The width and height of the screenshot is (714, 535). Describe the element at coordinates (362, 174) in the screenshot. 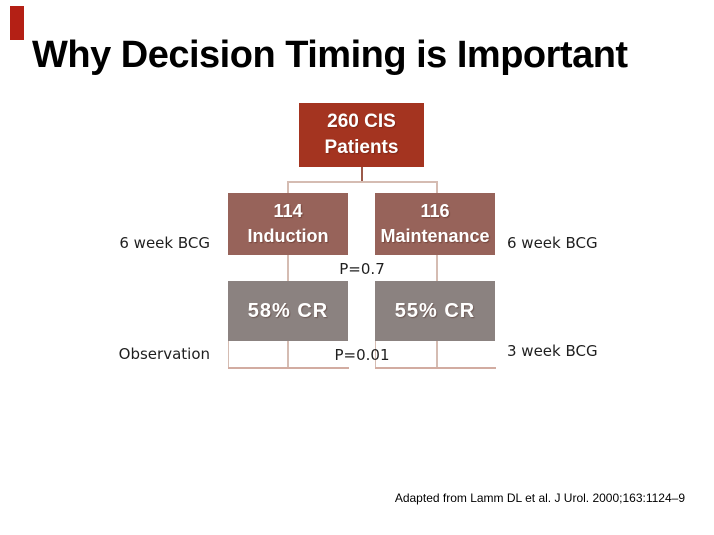

I see `connector-root-stem` at that location.